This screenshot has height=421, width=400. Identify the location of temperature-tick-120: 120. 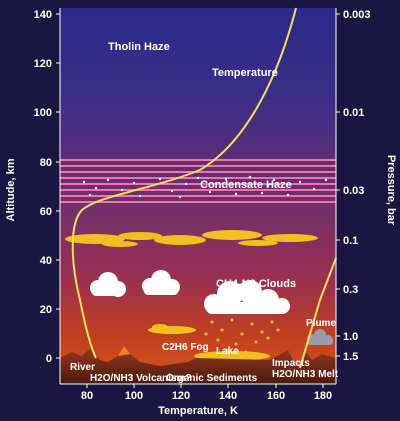
(181, 396).